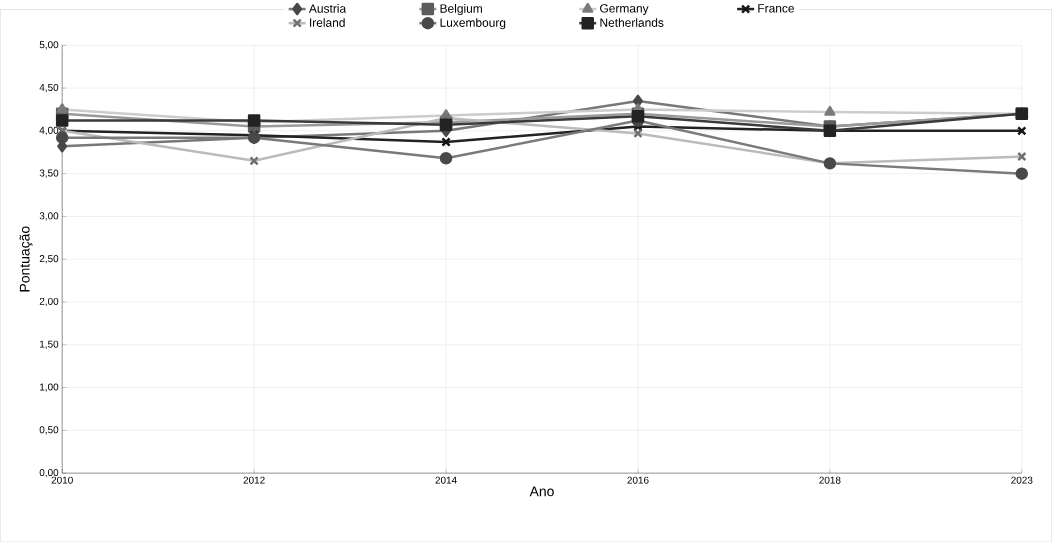 The height and width of the screenshot is (542, 1052). What do you see at coordinates (446, 480) in the screenshot?
I see `x-tick-label: 2014` at bounding box center [446, 480].